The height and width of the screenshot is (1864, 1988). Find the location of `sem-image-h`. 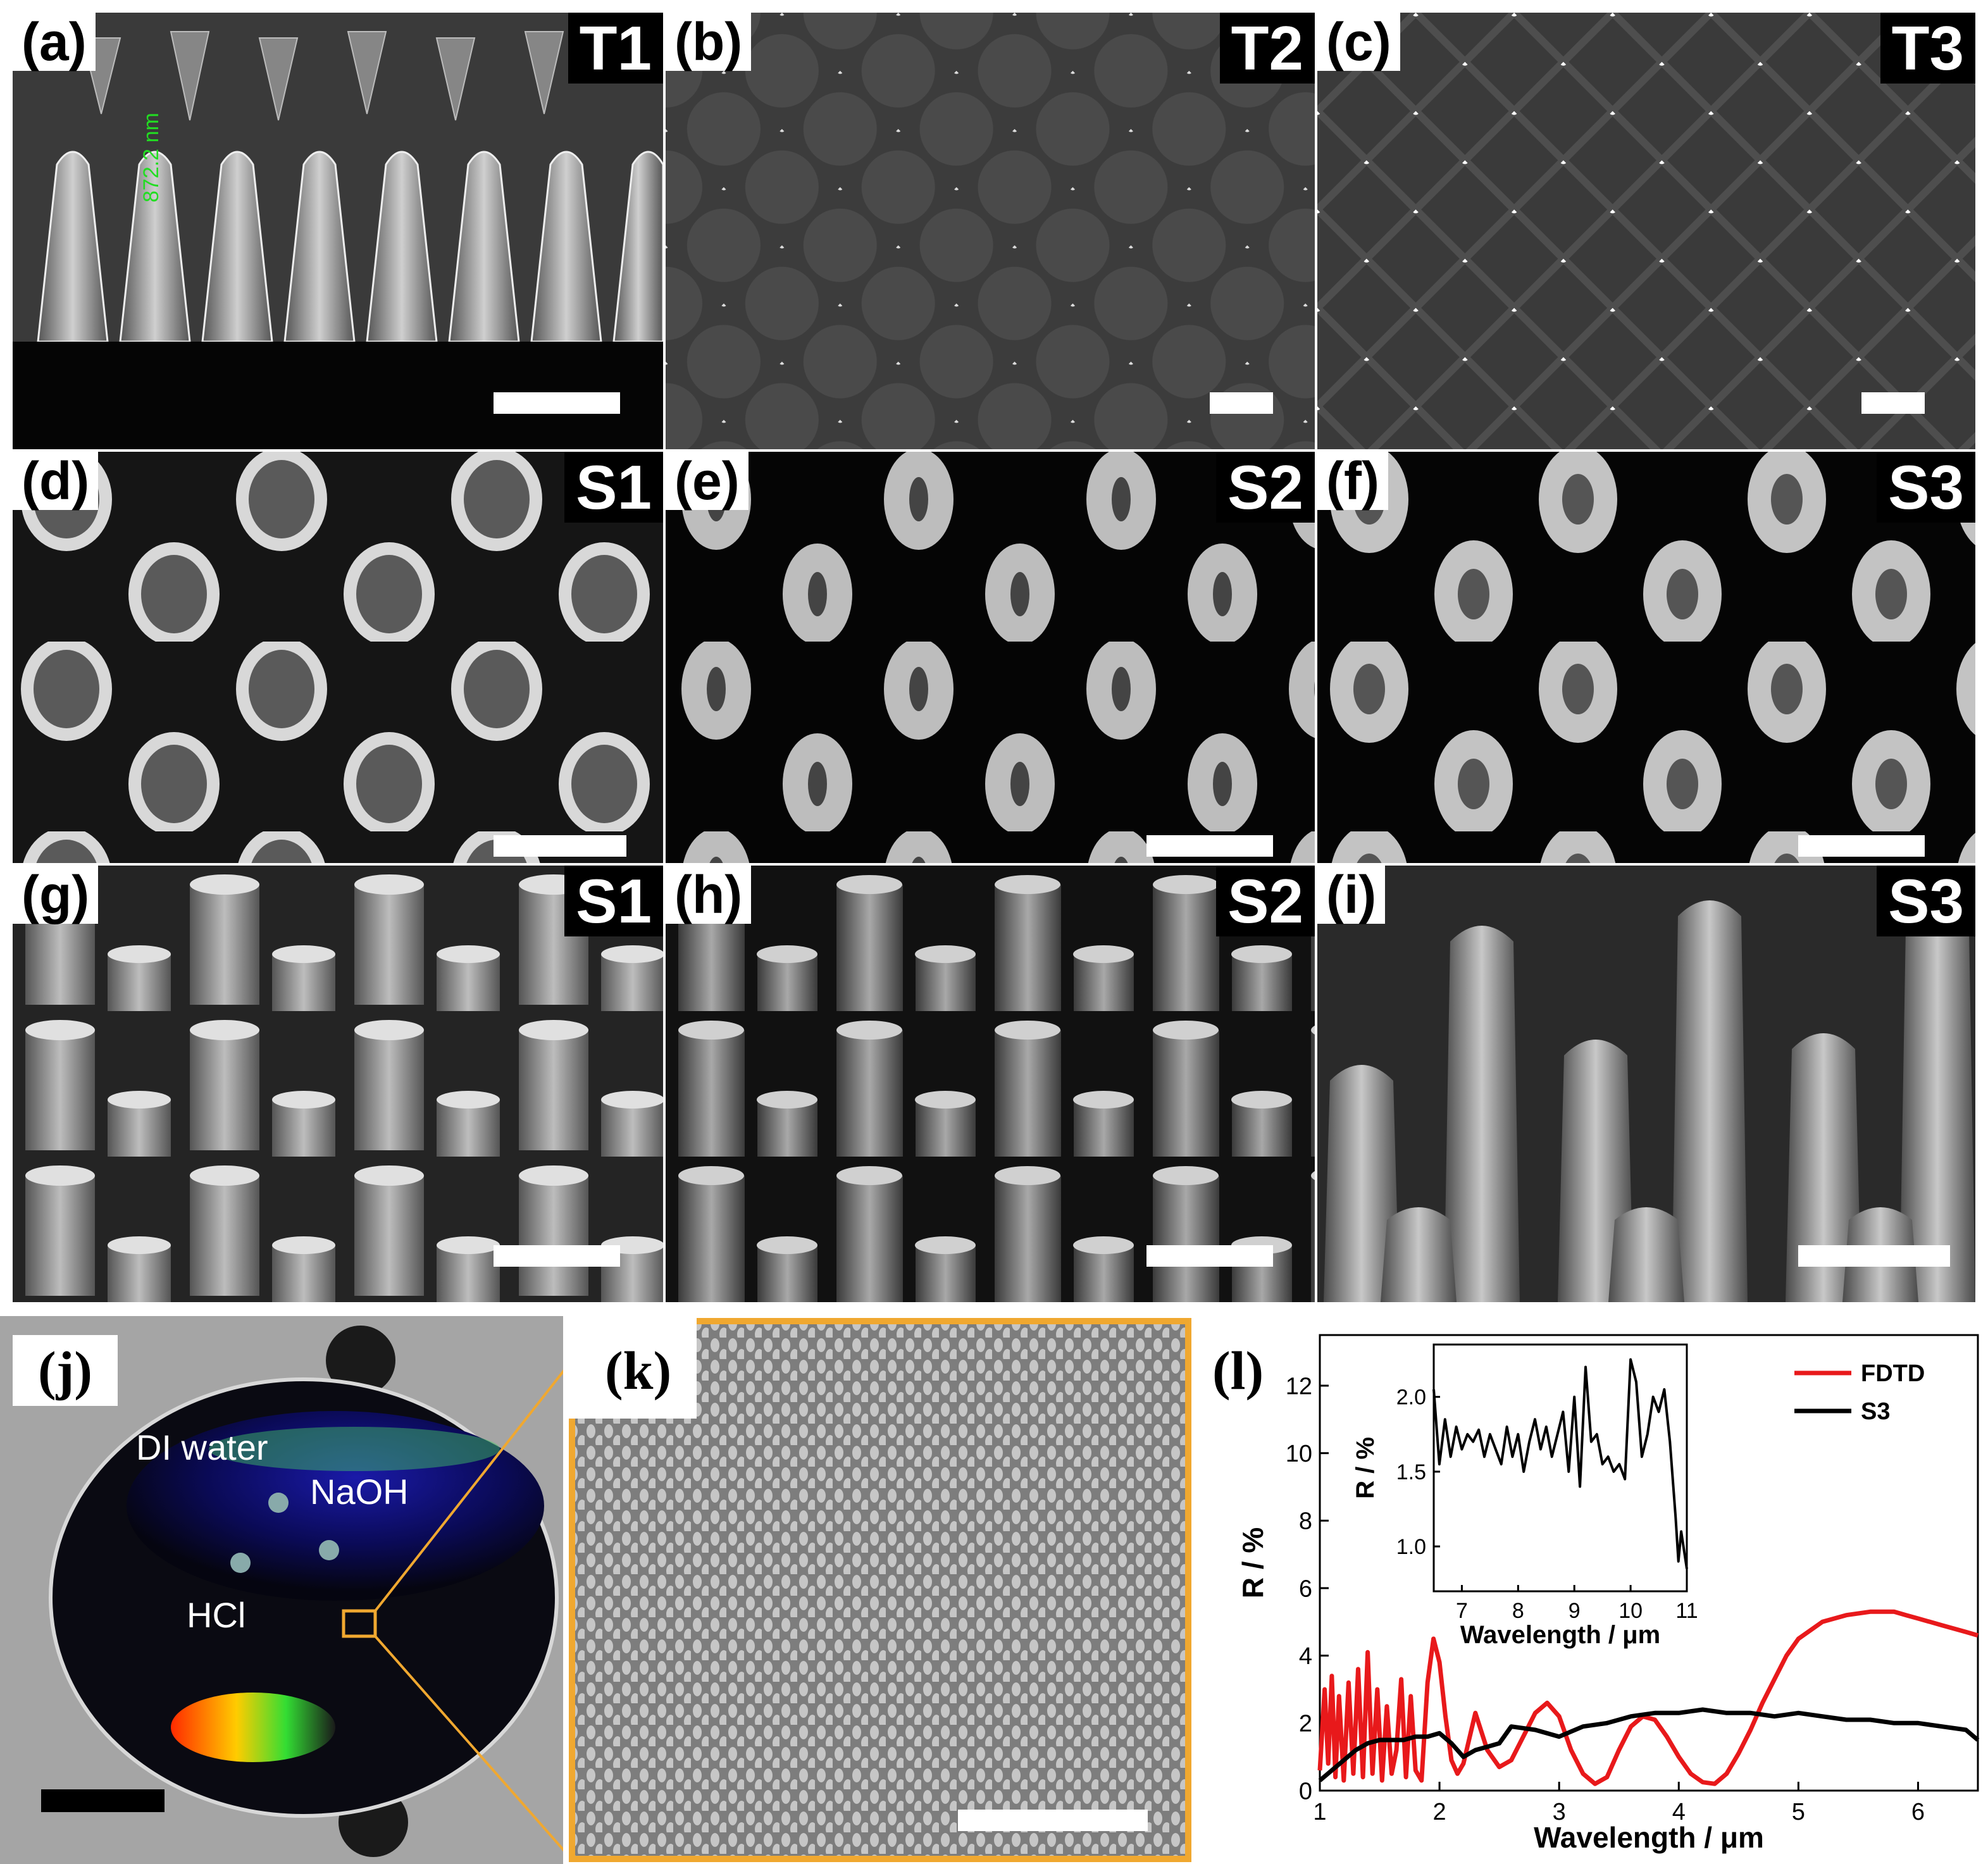

sem-image-h is located at coordinates (990, 1084).